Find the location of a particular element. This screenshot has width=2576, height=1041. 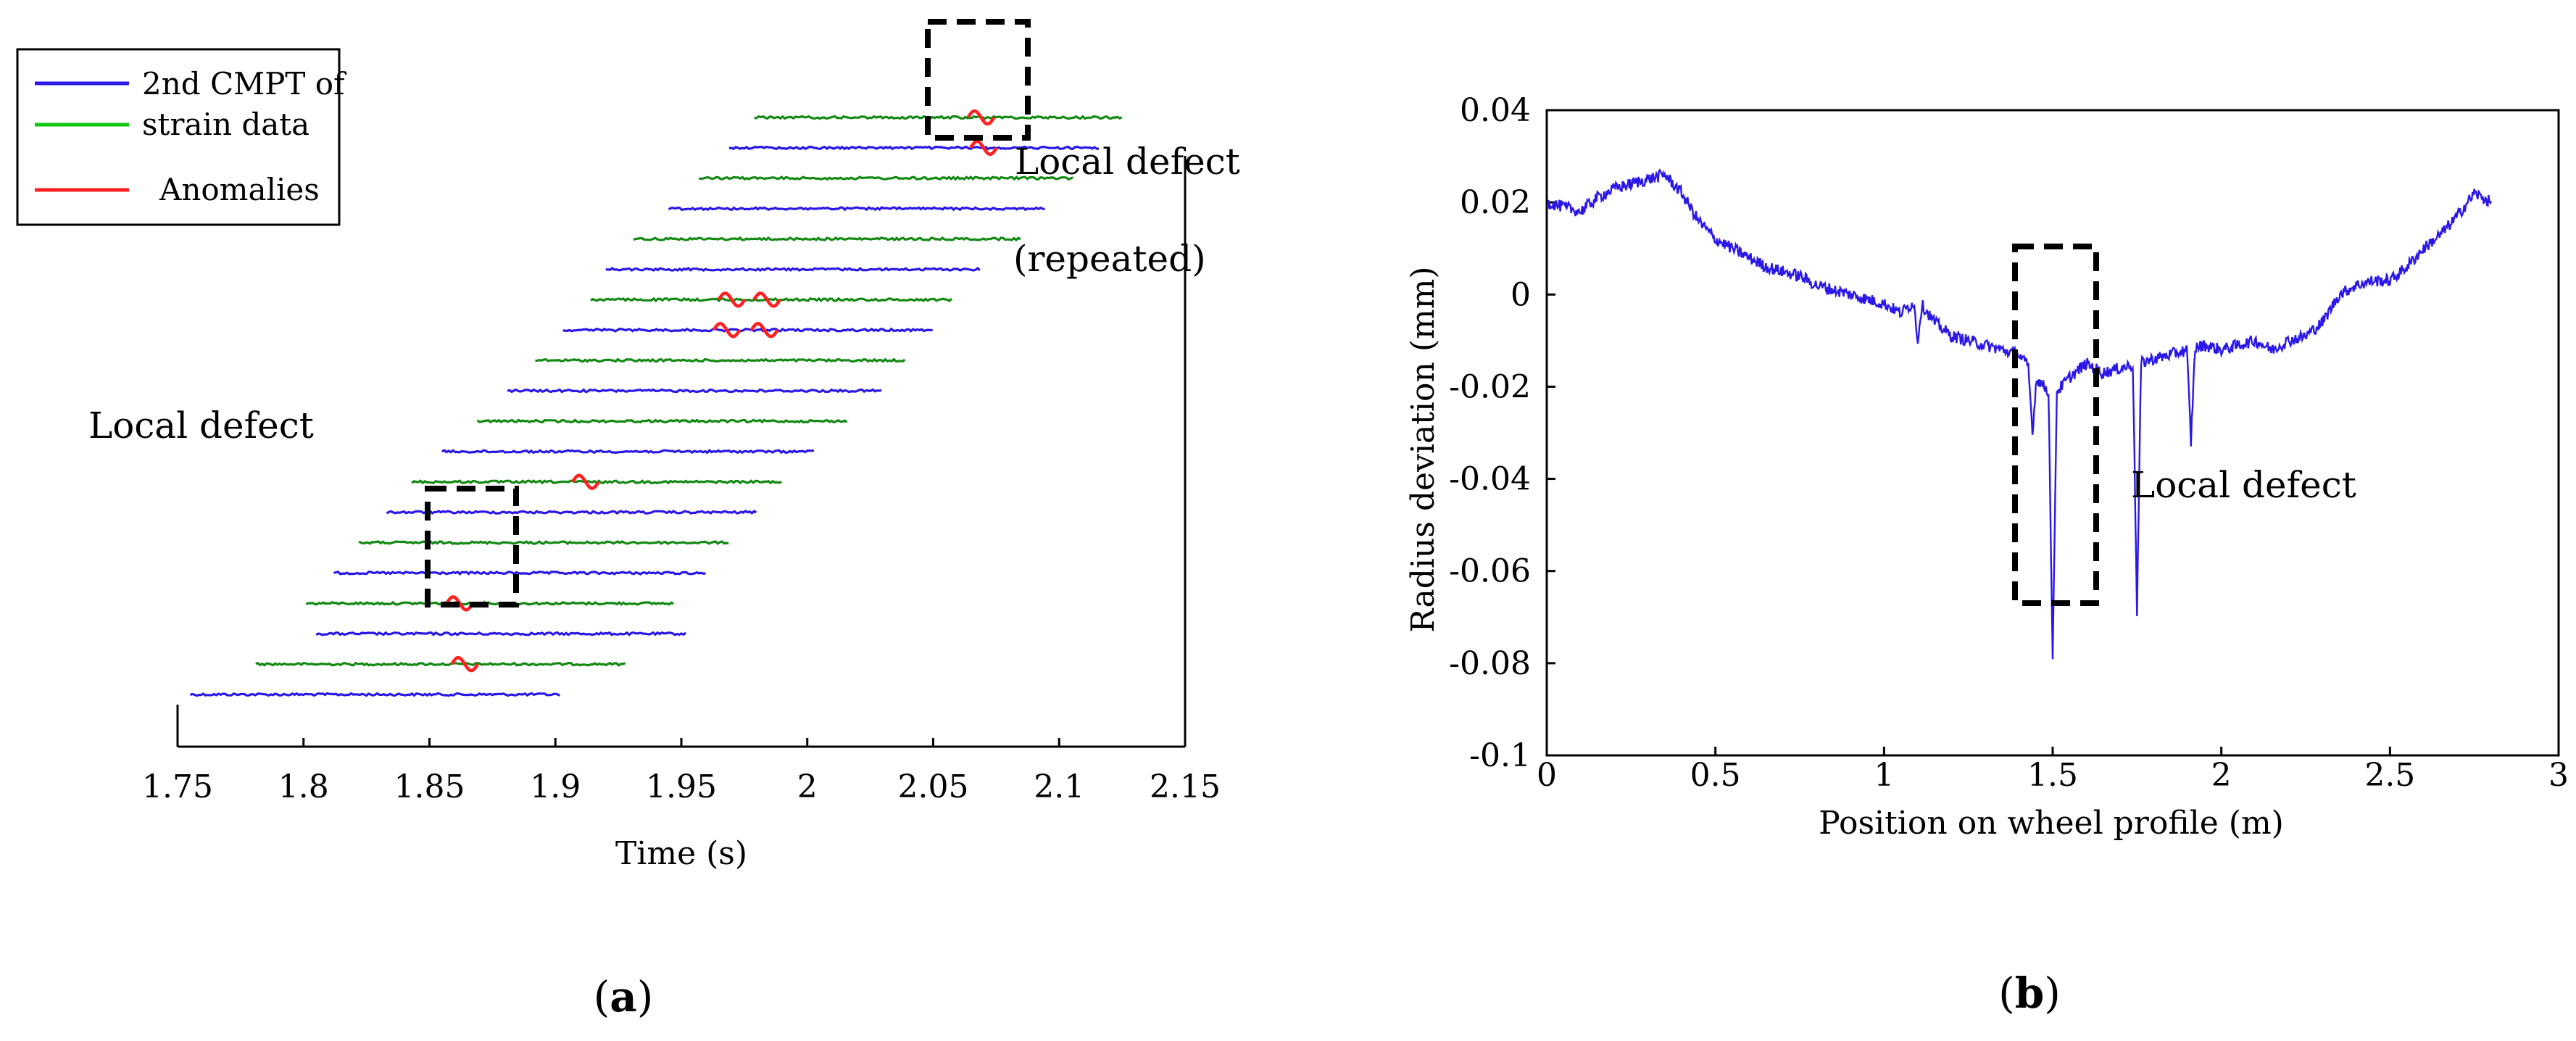

x-tick-label-b: 0.5 is located at coordinates (1715, 776).